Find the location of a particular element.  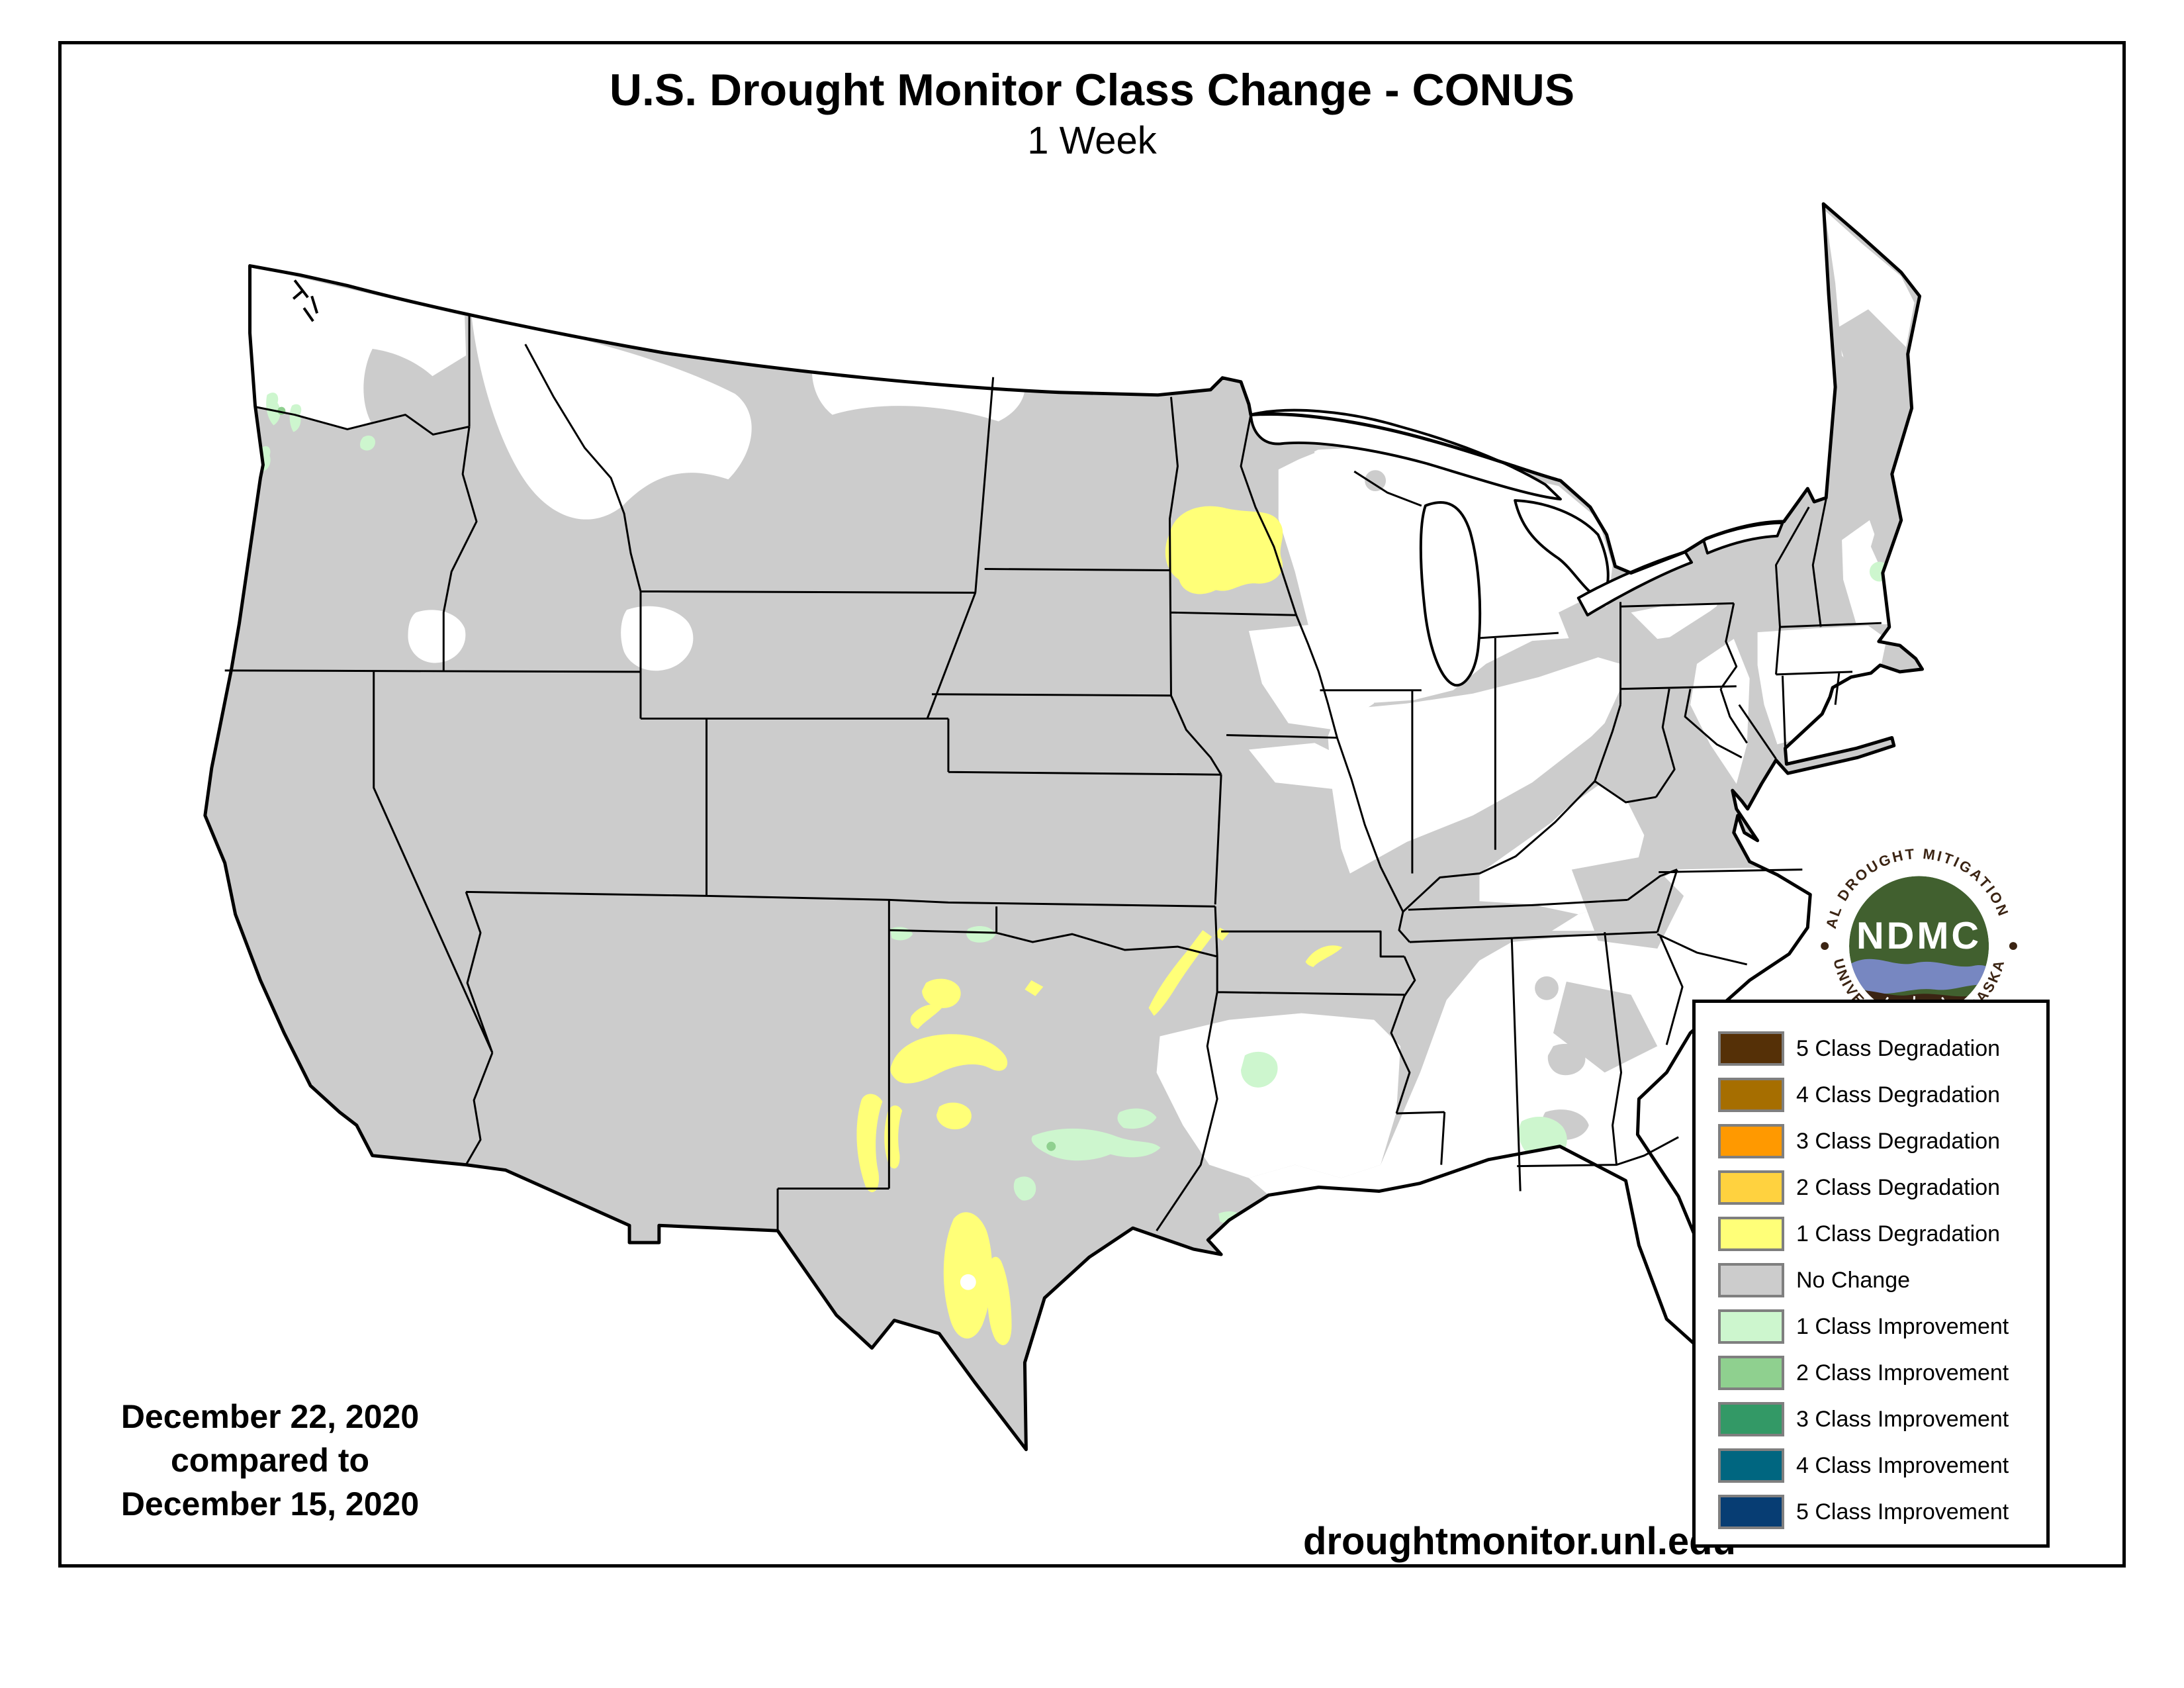

ndmc-logo-river-wave is located at coordinates (1919, 976).